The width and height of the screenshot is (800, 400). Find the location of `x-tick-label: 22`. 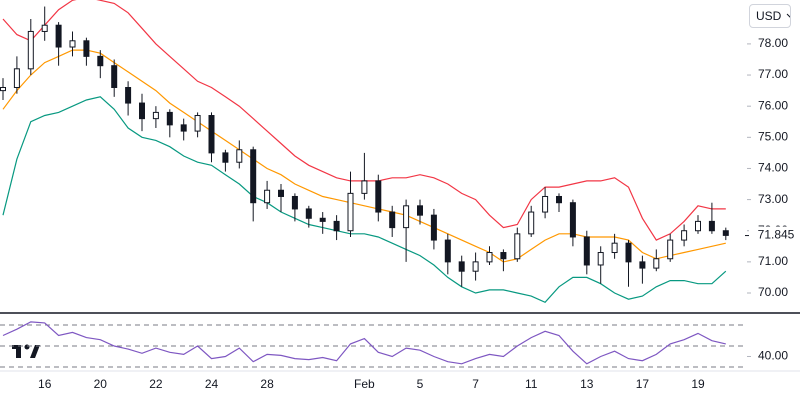

x-tick-label: 22 is located at coordinates (156, 384).